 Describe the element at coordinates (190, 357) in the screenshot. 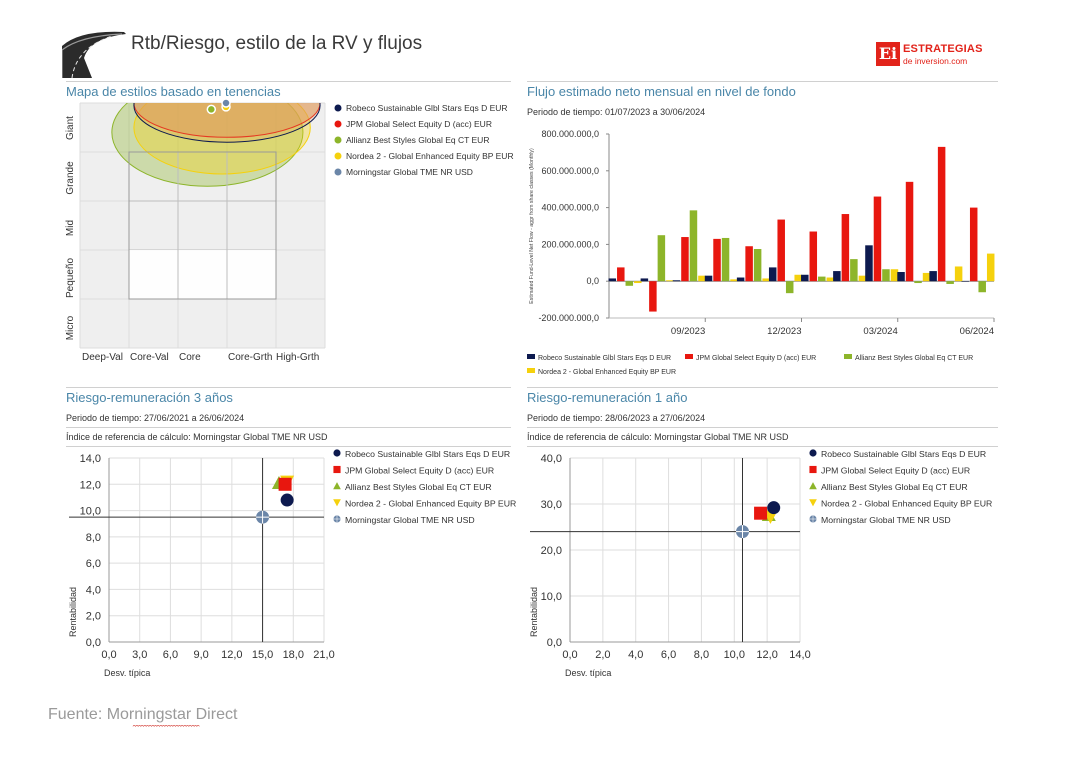

I see `x-tick-label: Core` at that location.